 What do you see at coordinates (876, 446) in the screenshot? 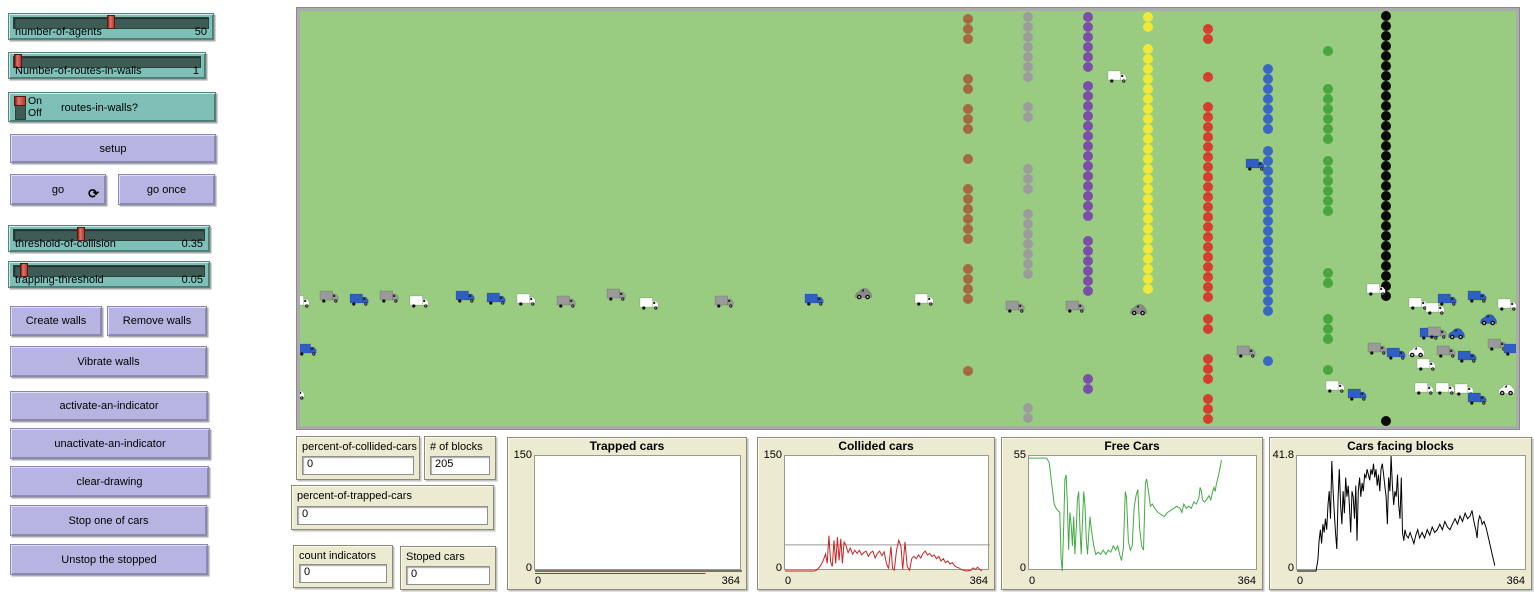
I see `plot-title: Collided cars` at bounding box center [876, 446].